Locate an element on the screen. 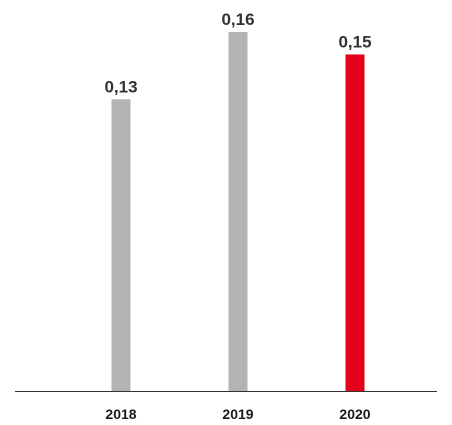 This screenshot has width=452, height=425. x-tick-labels-layer: 2018 2019 2020 is located at coordinates (237, 414).